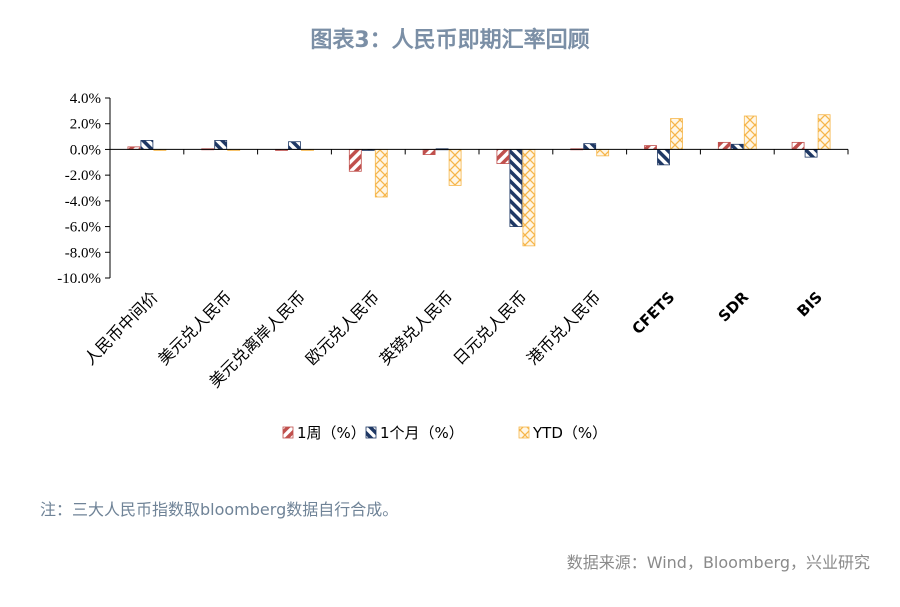 The height and width of the screenshot is (607, 900). What do you see at coordinates (331, 433) in the screenshot?
I see `legend-label-week: 1周（%）` at bounding box center [331, 433].